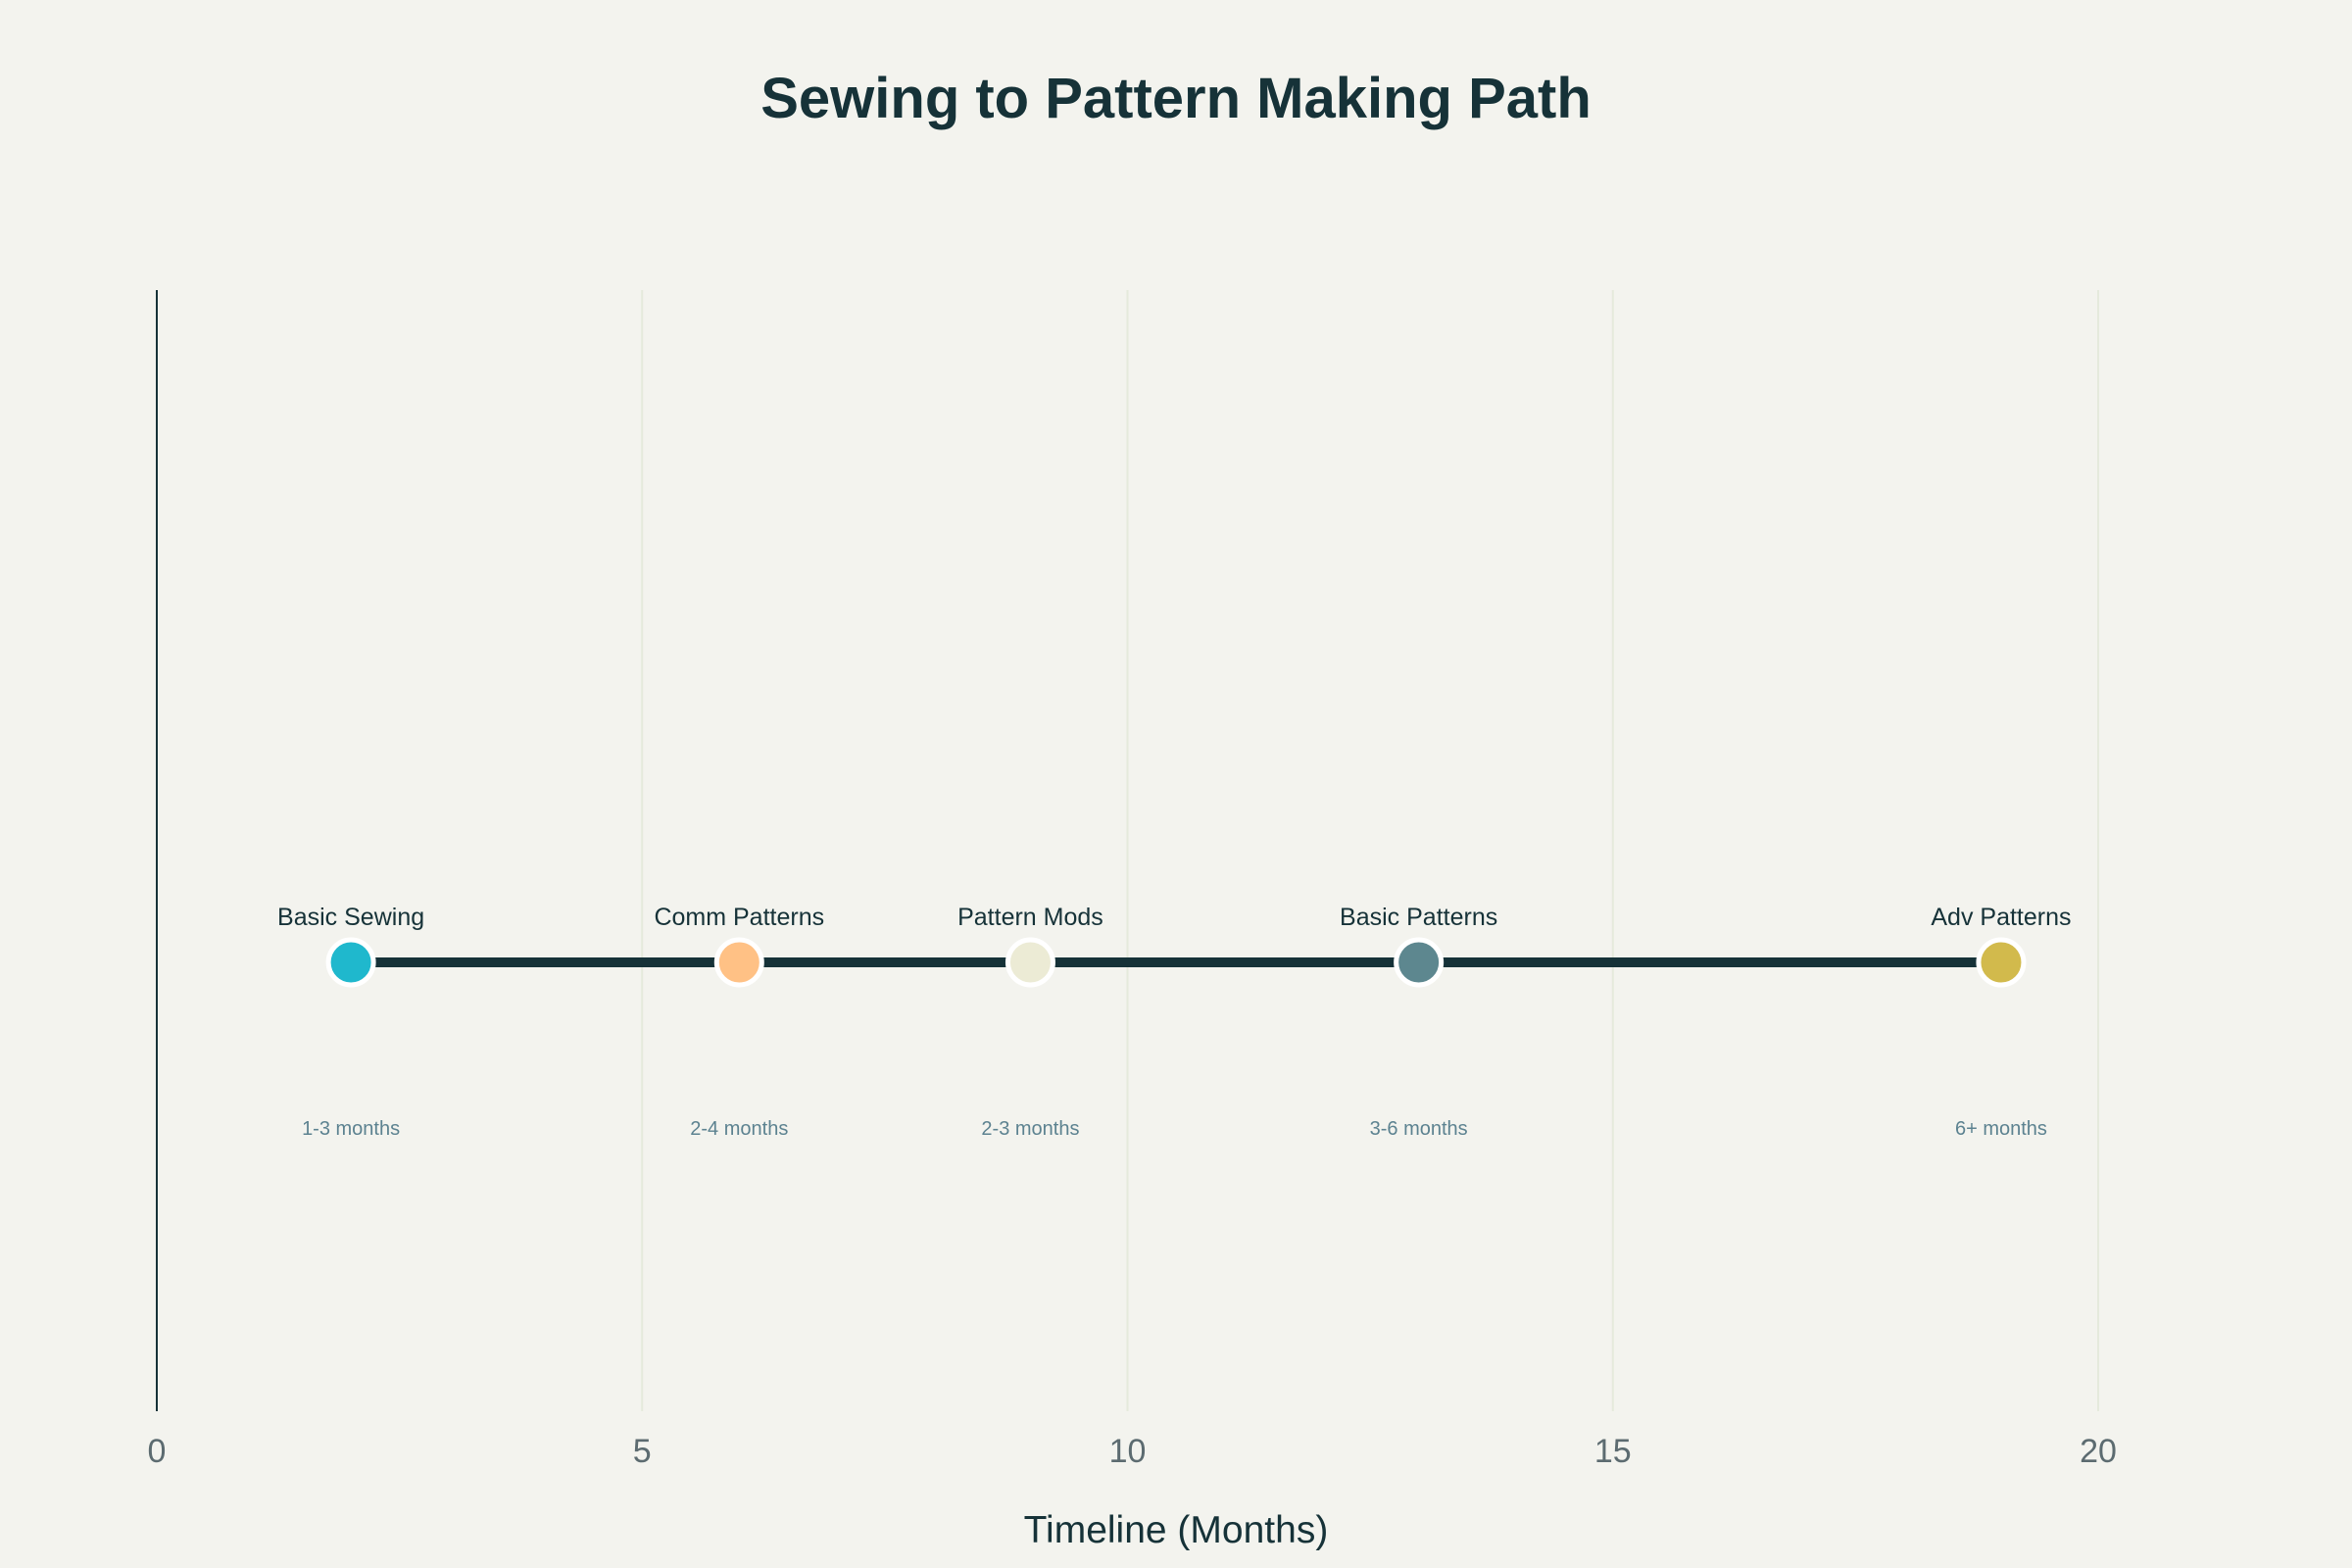 Image resolution: width=2352 pixels, height=1568 pixels. Describe the element at coordinates (1030, 917) in the screenshot. I see `milestone-label: Pattern Mods` at that location.